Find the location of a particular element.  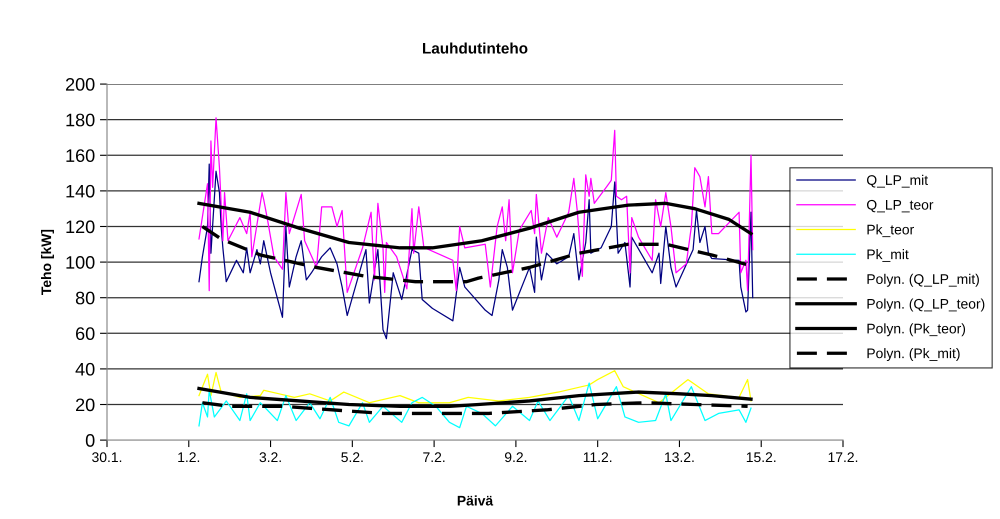

x-tick-label: 5.2. is located at coordinates (352, 457).